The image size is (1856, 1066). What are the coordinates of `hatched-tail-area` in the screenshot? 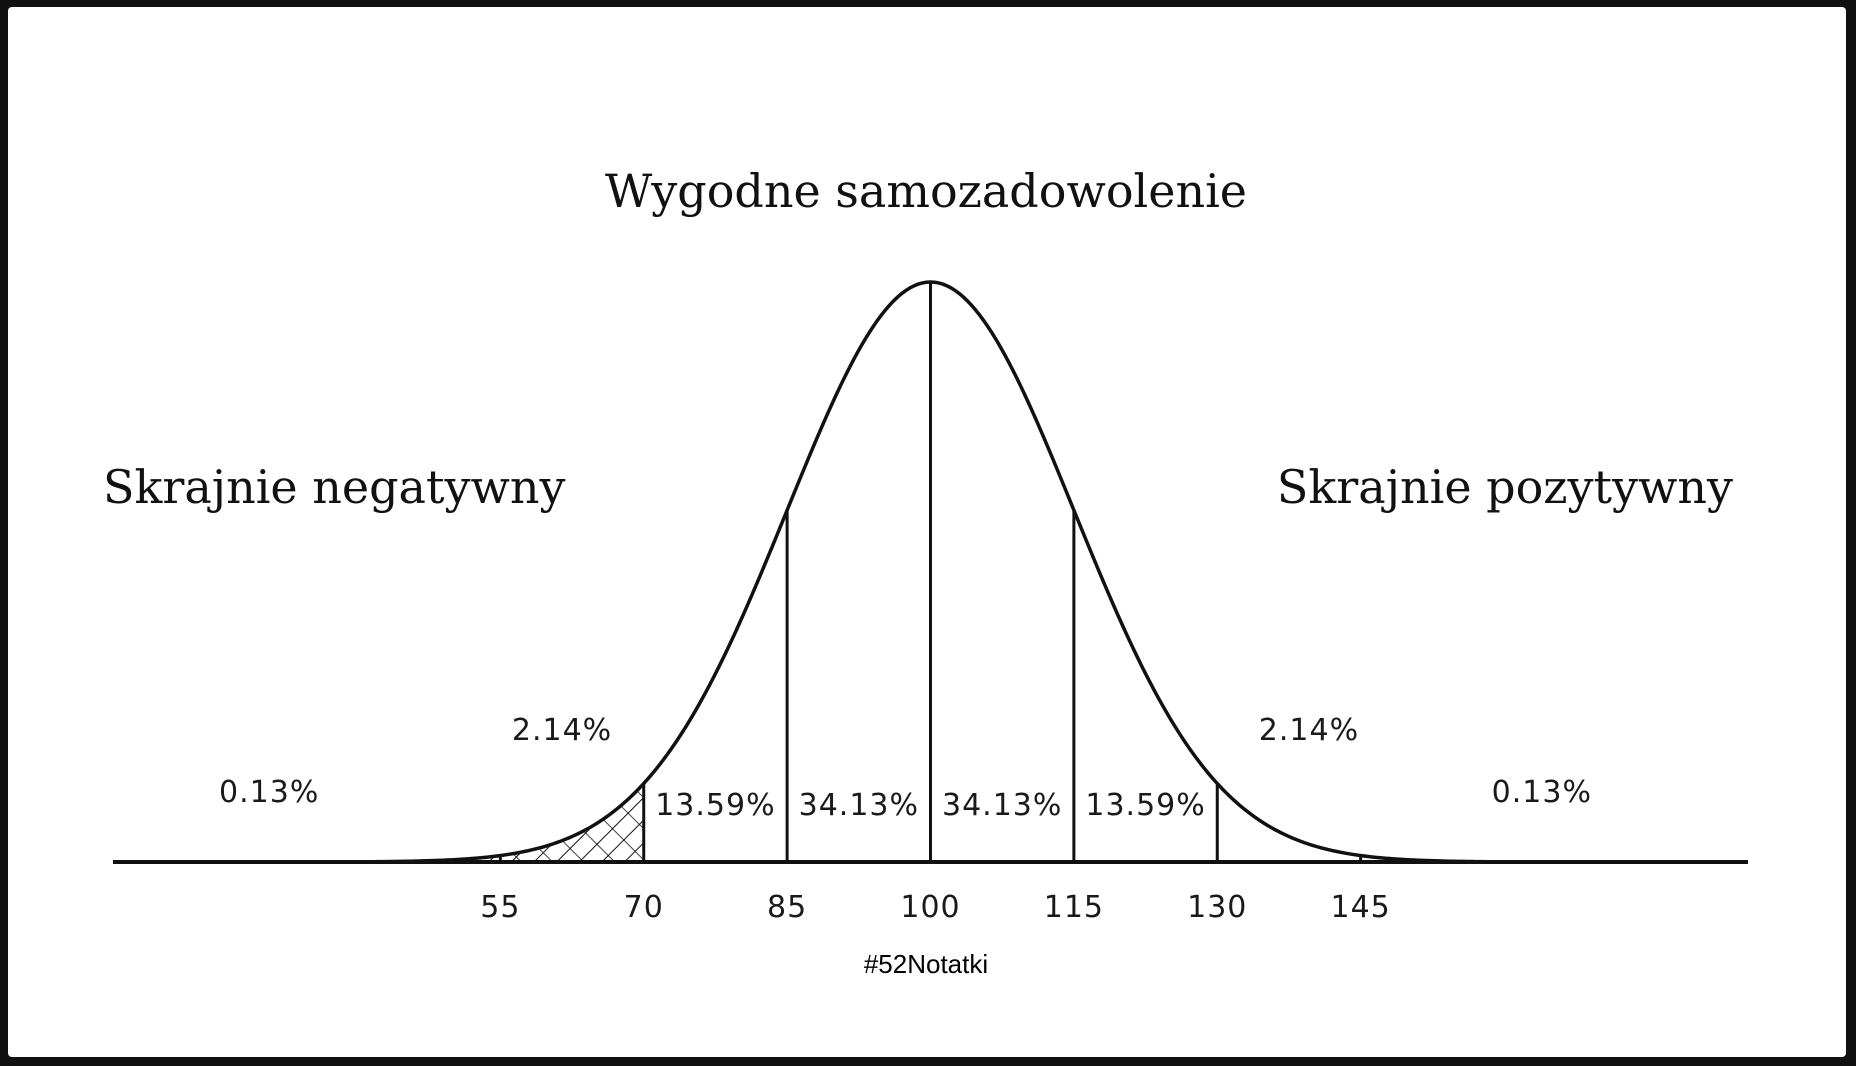 It's located at (381, 822).